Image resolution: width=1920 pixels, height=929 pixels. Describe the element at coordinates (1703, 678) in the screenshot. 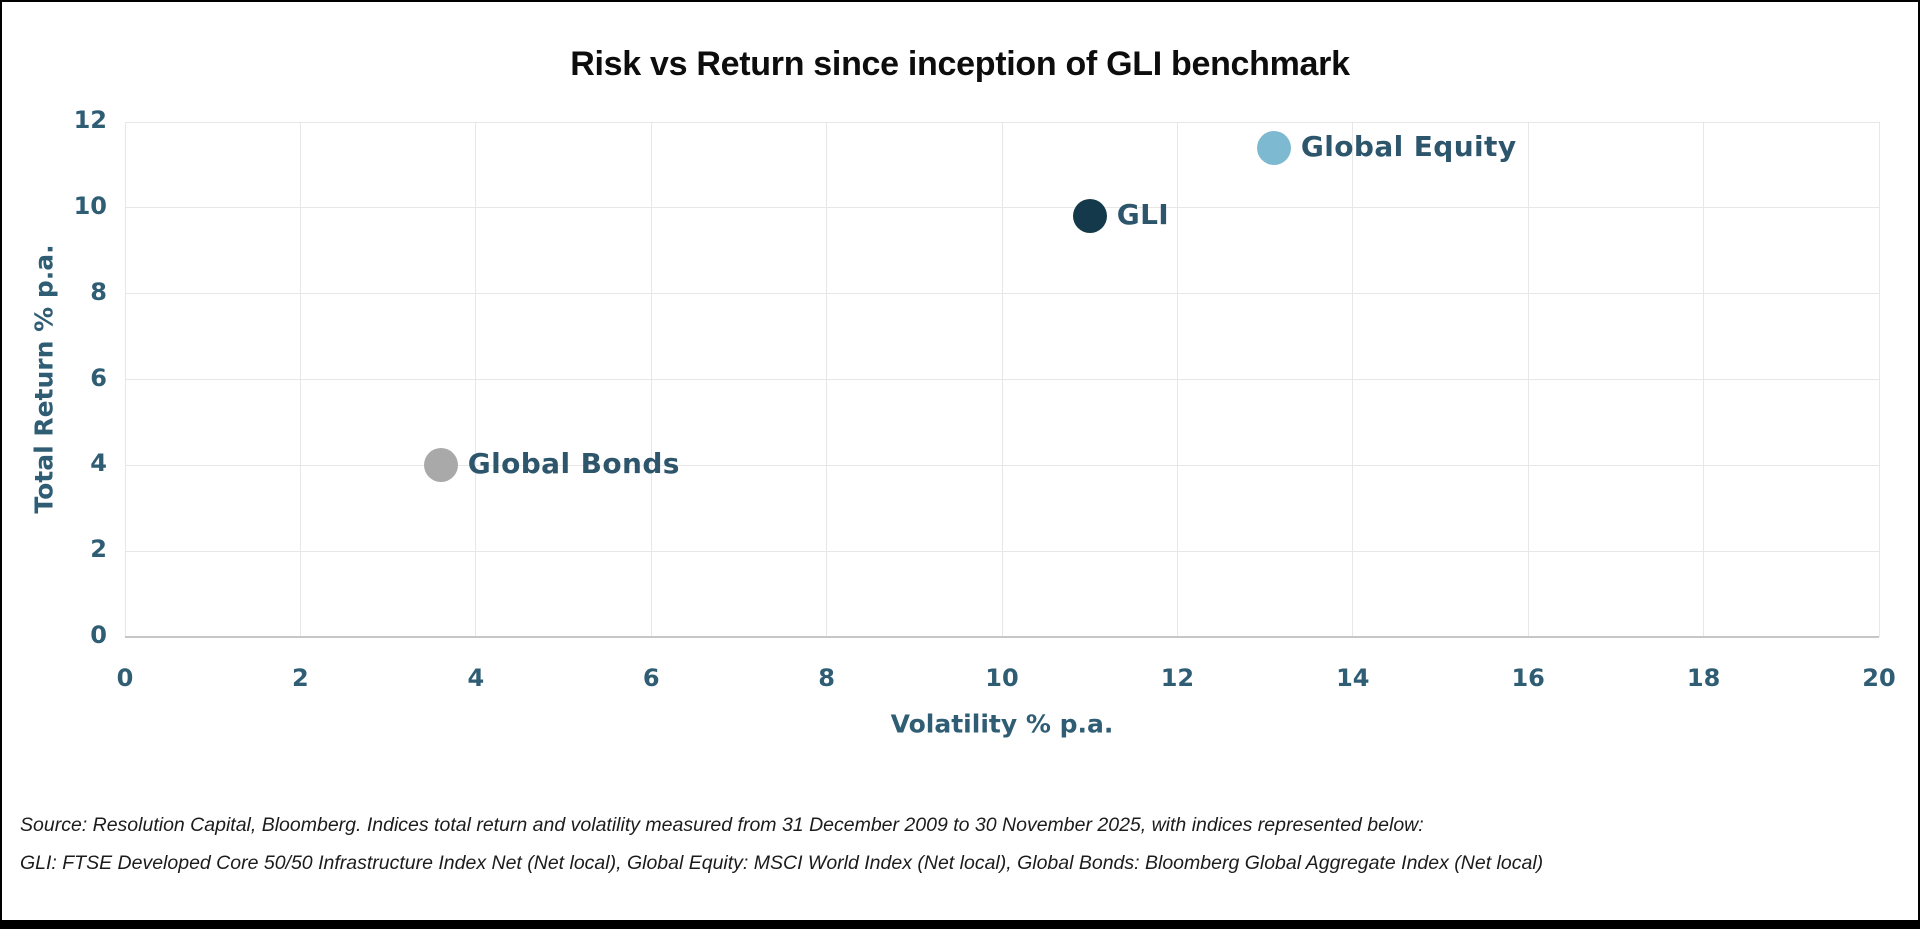

I see `x-tick-label: 18` at that location.